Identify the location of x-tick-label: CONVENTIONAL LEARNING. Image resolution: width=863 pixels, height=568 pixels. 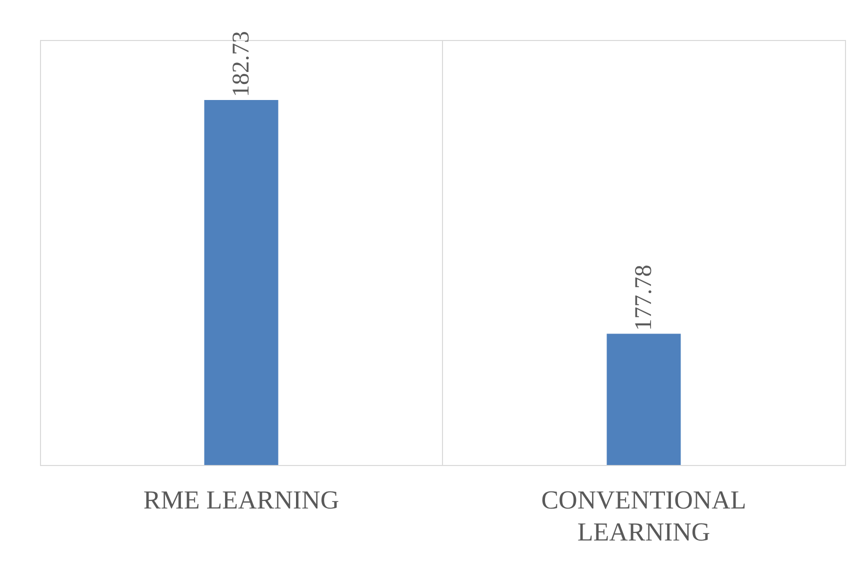
(643, 516).